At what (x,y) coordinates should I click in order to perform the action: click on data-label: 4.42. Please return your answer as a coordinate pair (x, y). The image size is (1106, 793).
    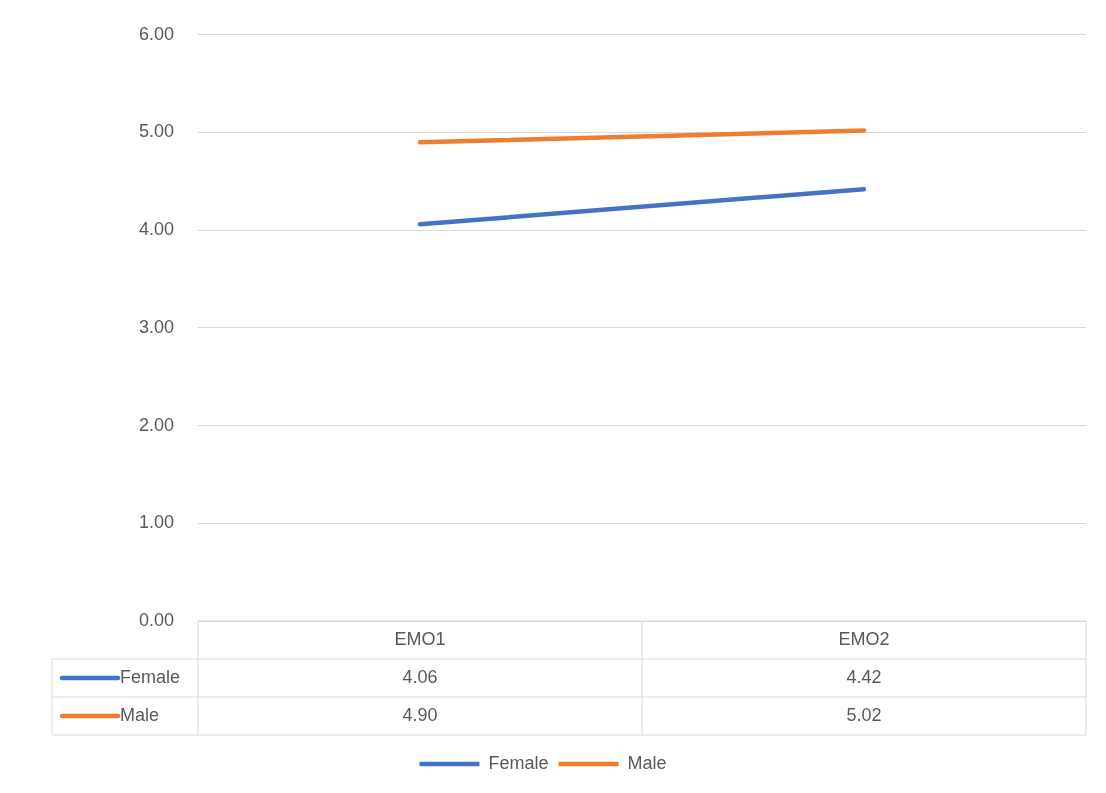
    Looking at the image, I should click on (864, 676).